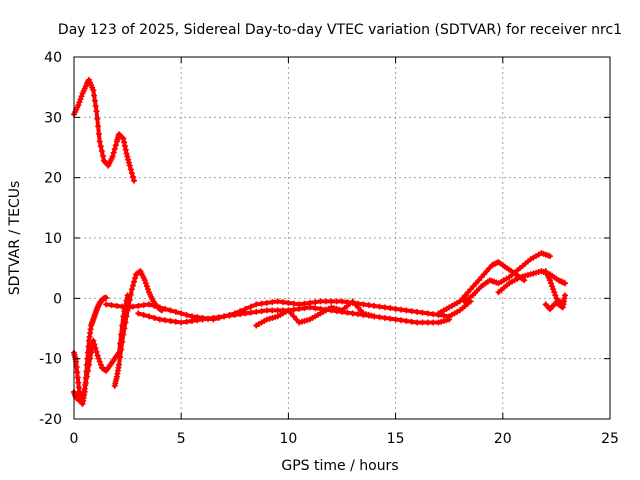 This screenshot has height=480, width=640. Describe the element at coordinates (396, 439) in the screenshot. I see `x-tick-label: 15` at that location.